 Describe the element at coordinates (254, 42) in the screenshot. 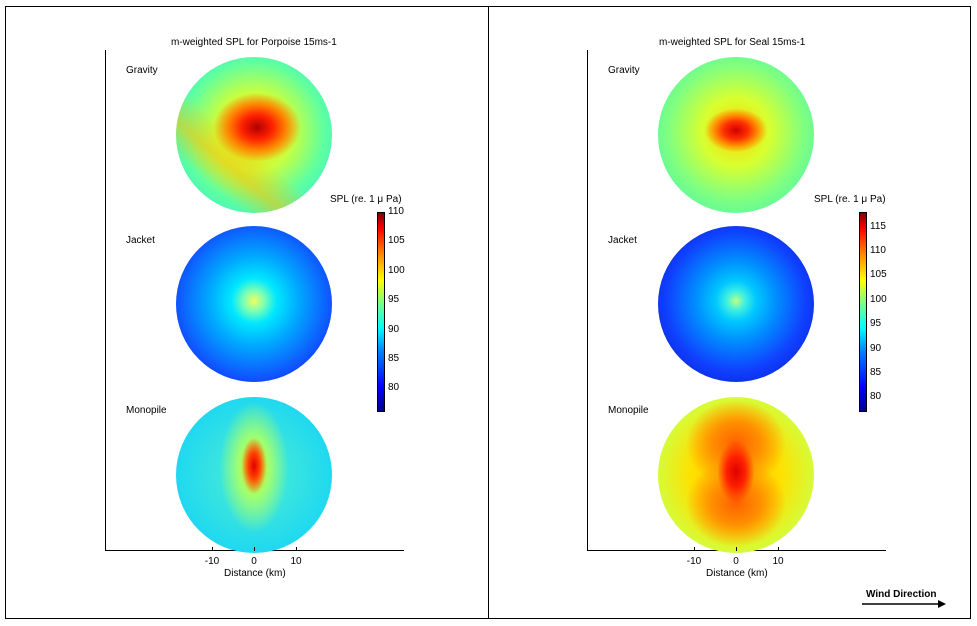

I see `chart-title: m-weighted SPL for Porpoise 15ms-1` at that location.